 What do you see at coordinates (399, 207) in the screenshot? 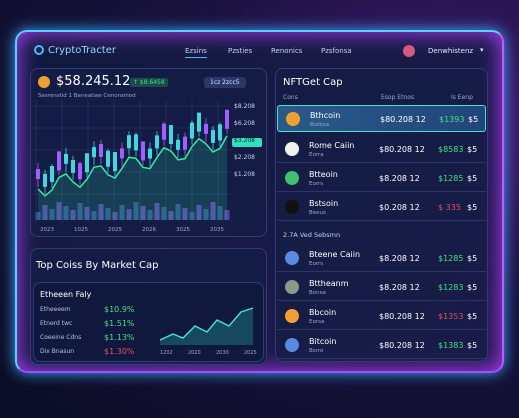
I see `coin-price: $0.208 12` at bounding box center [399, 207].